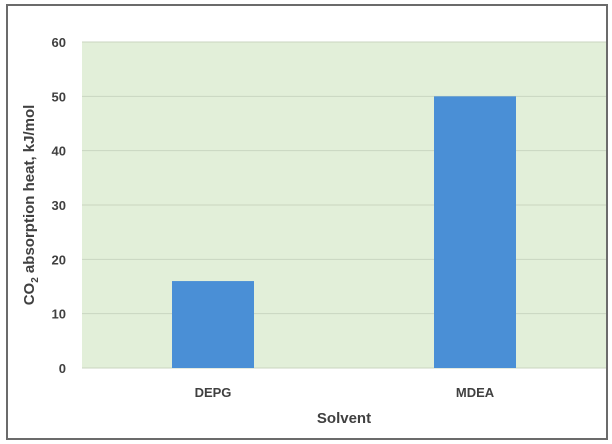 The image size is (612, 444). Describe the element at coordinates (62, 368) in the screenshot. I see `y-tick-label: 0` at that location.